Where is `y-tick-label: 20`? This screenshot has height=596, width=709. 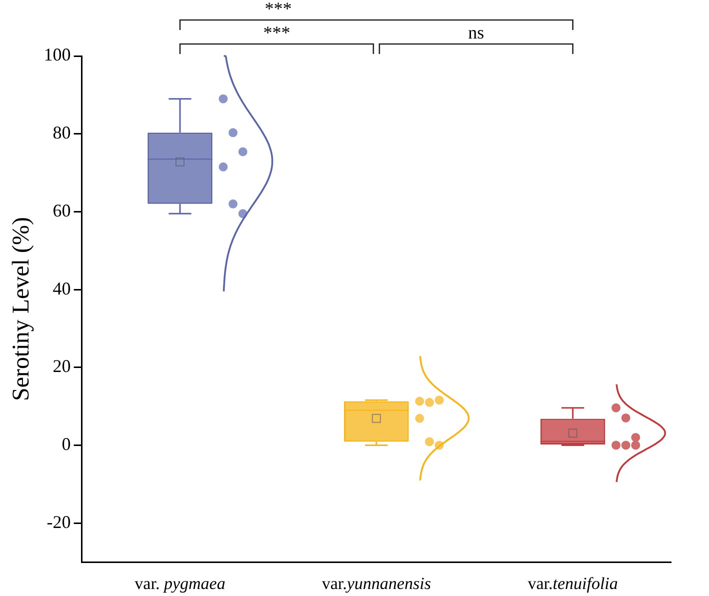 y-tick-label: 20 is located at coordinates (61, 366).